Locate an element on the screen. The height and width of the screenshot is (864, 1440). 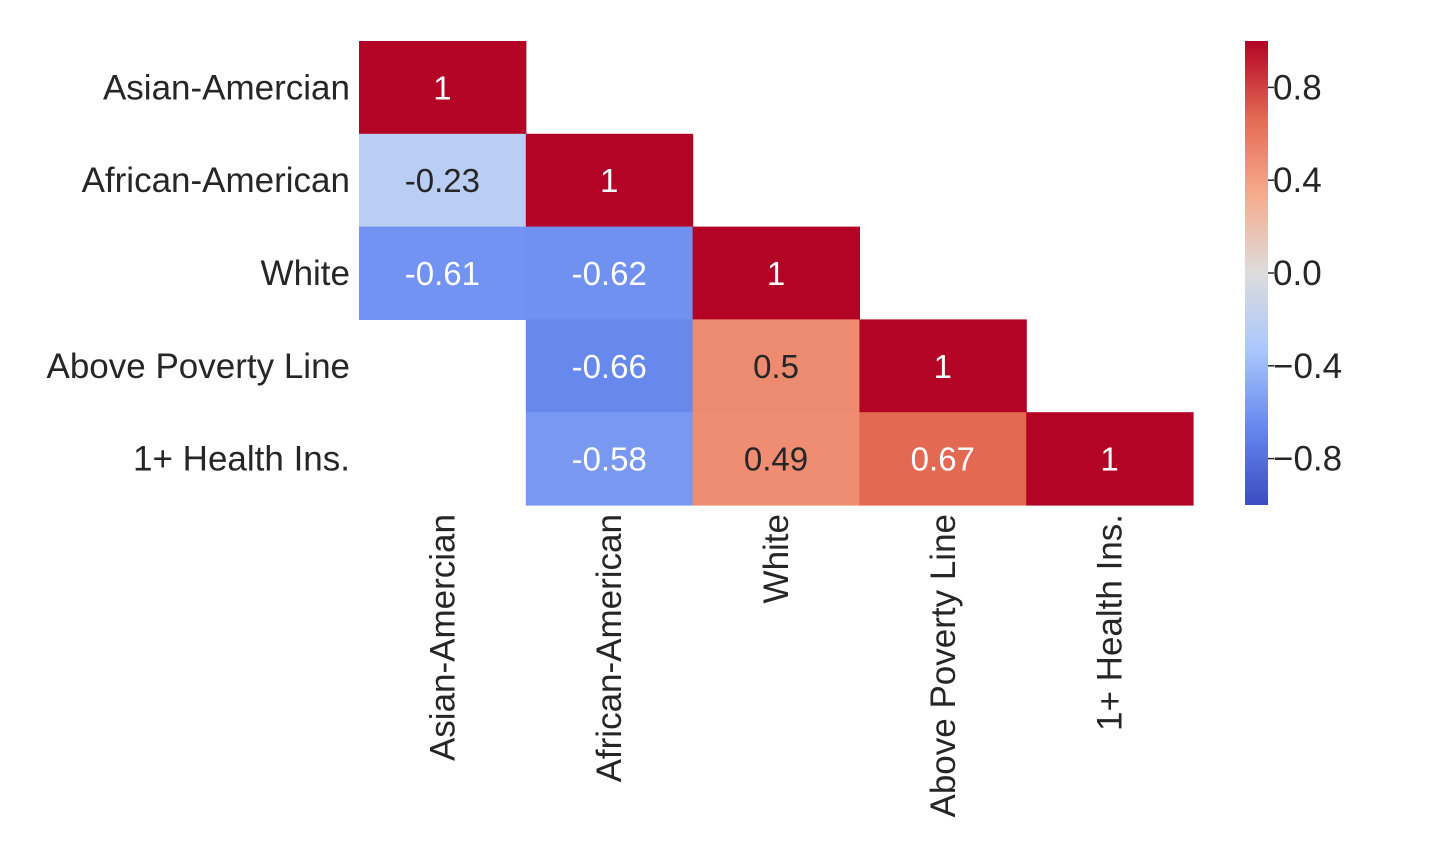
cell-value-label: -0.62 is located at coordinates (609, 273).